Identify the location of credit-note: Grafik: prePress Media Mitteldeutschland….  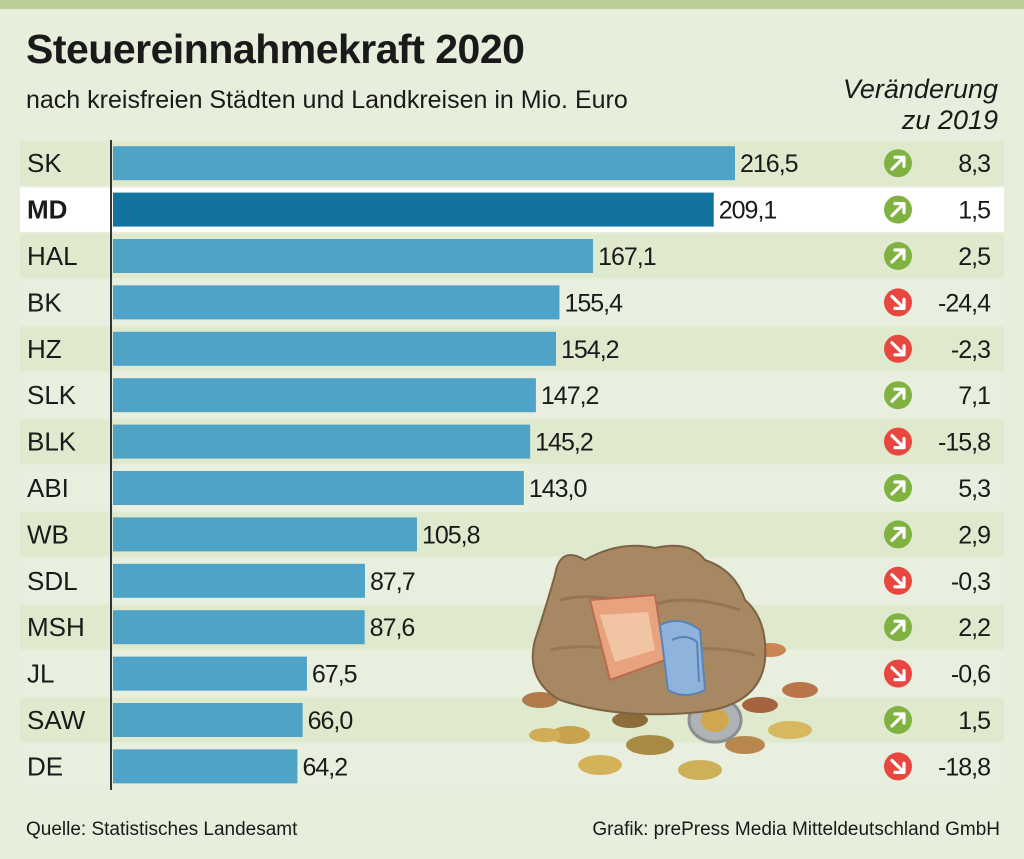
(796, 829).